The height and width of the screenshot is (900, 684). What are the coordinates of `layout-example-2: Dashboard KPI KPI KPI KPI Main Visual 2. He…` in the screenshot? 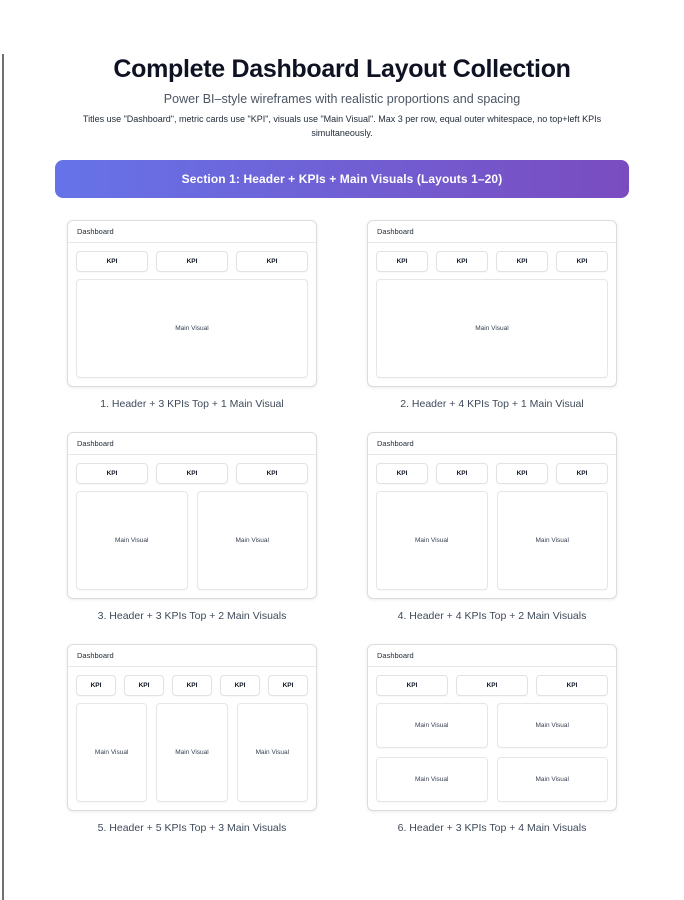 It's located at (492, 315).